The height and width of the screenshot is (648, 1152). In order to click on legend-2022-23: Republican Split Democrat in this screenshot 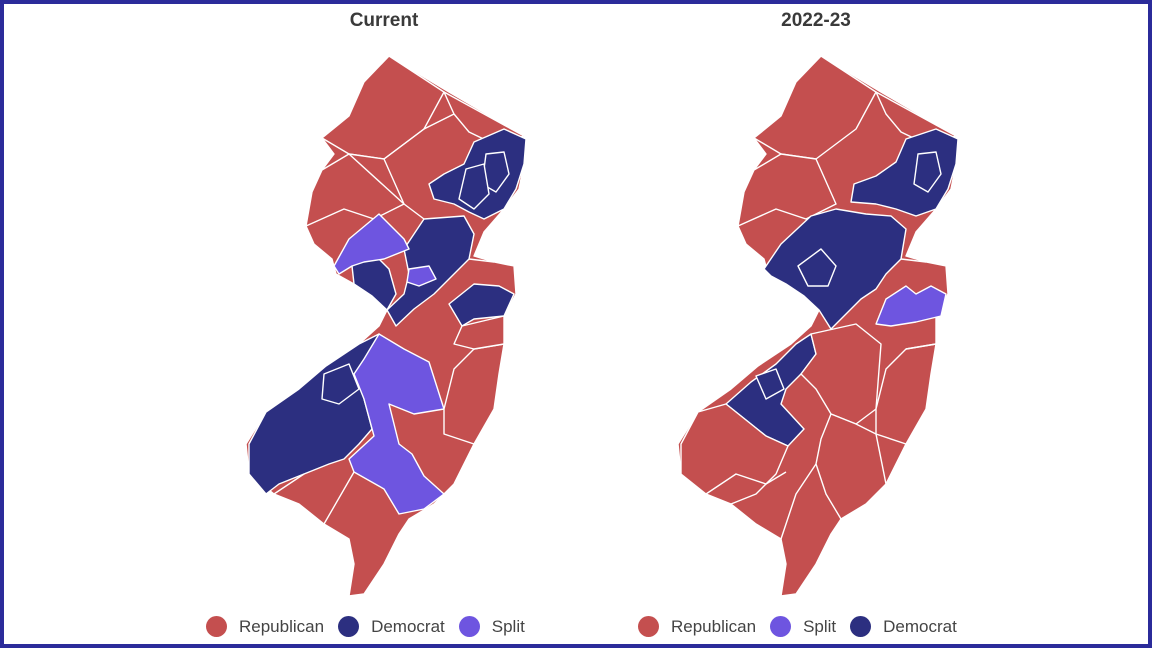, I will do `click(804, 626)`.